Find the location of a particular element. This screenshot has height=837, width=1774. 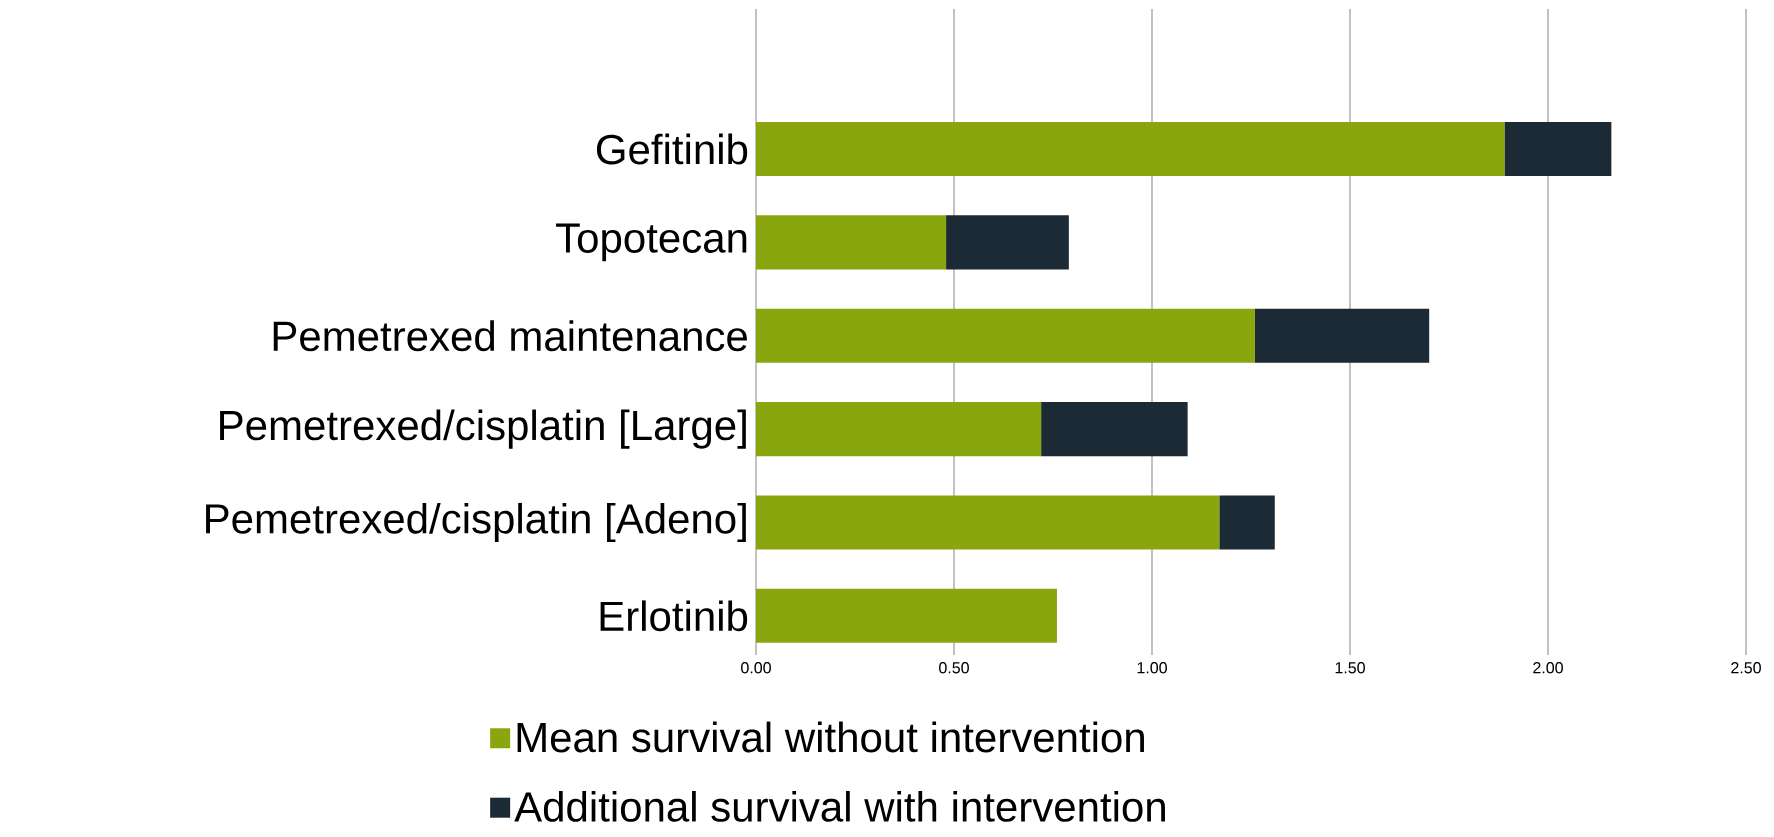

x-tick-label: 0.00 is located at coordinates (756, 668).